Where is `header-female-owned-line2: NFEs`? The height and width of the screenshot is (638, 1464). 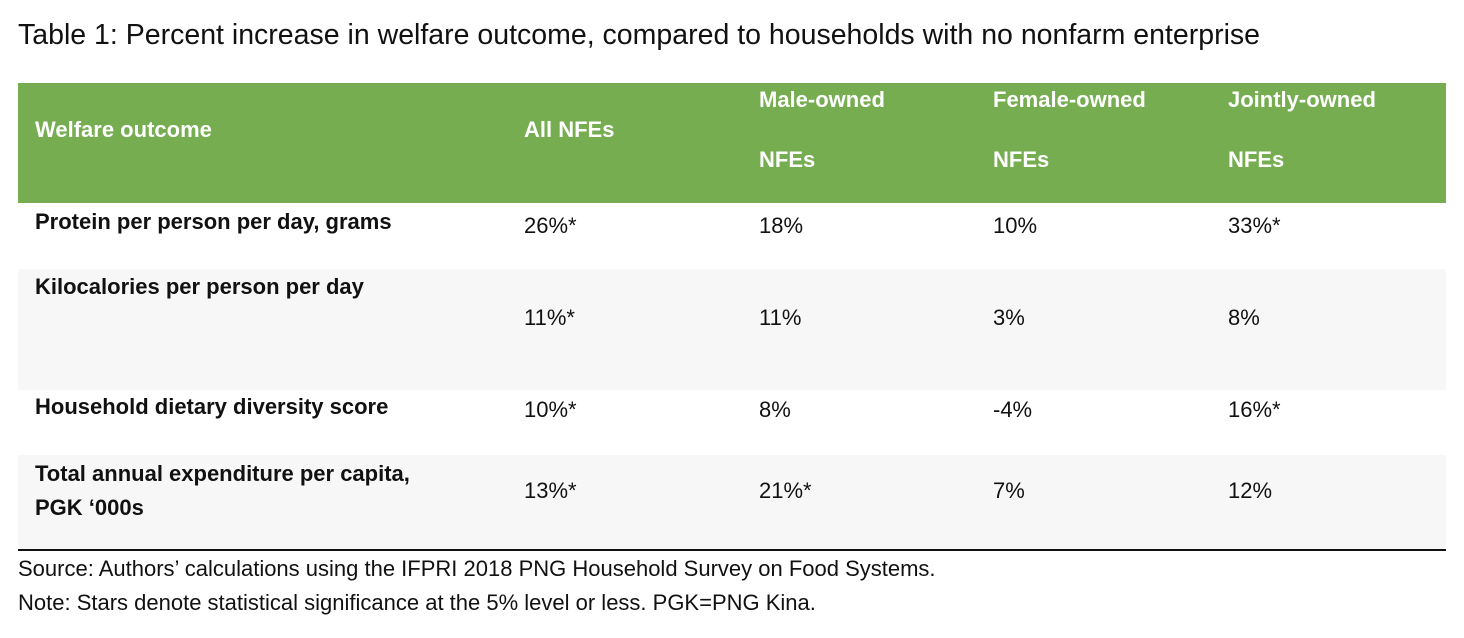
header-female-owned-line2: NFEs is located at coordinates (1021, 159).